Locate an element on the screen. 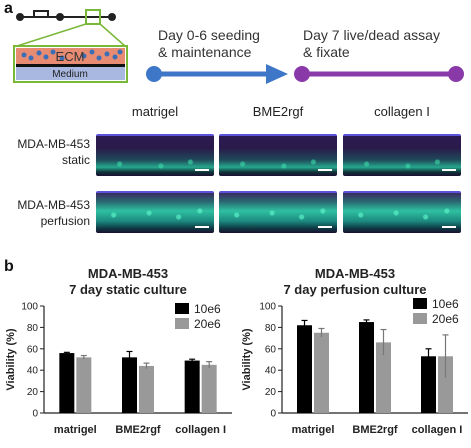 The image size is (471, 448). cells is located at coordinates (72, 55).